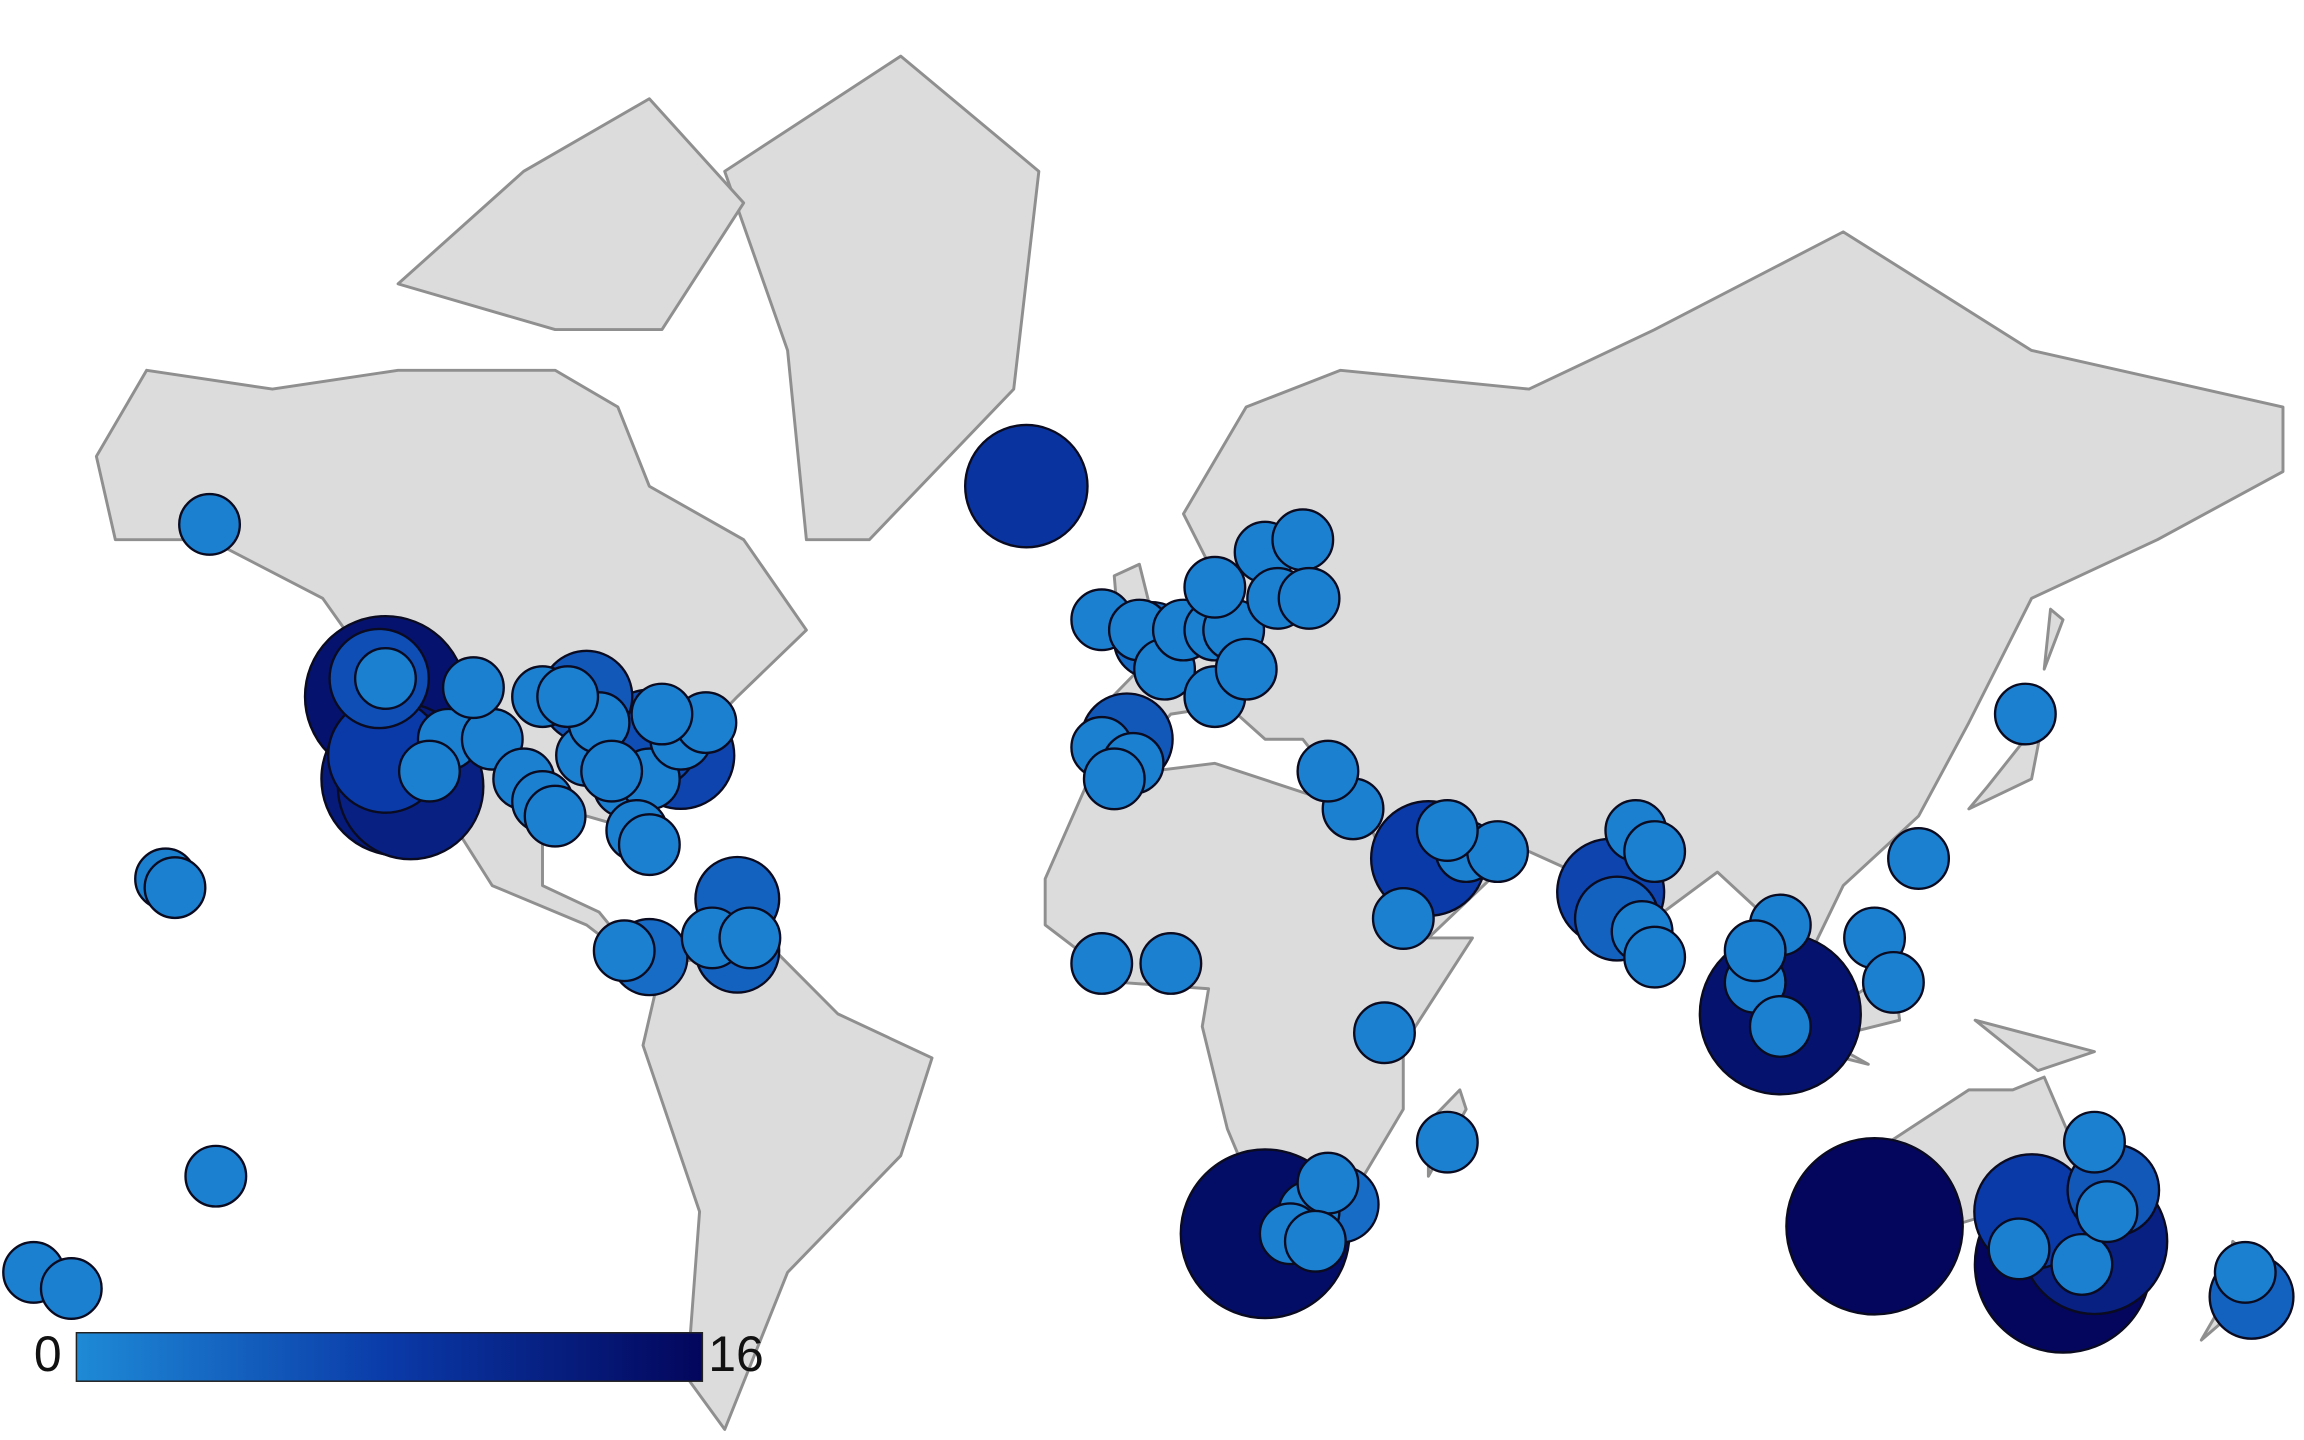 The image size is (2304, 1440). What do you see at coordinates (389, 1357) in the screenshot?
I see `colorbar-scale` at bounding box center [389, 1357].